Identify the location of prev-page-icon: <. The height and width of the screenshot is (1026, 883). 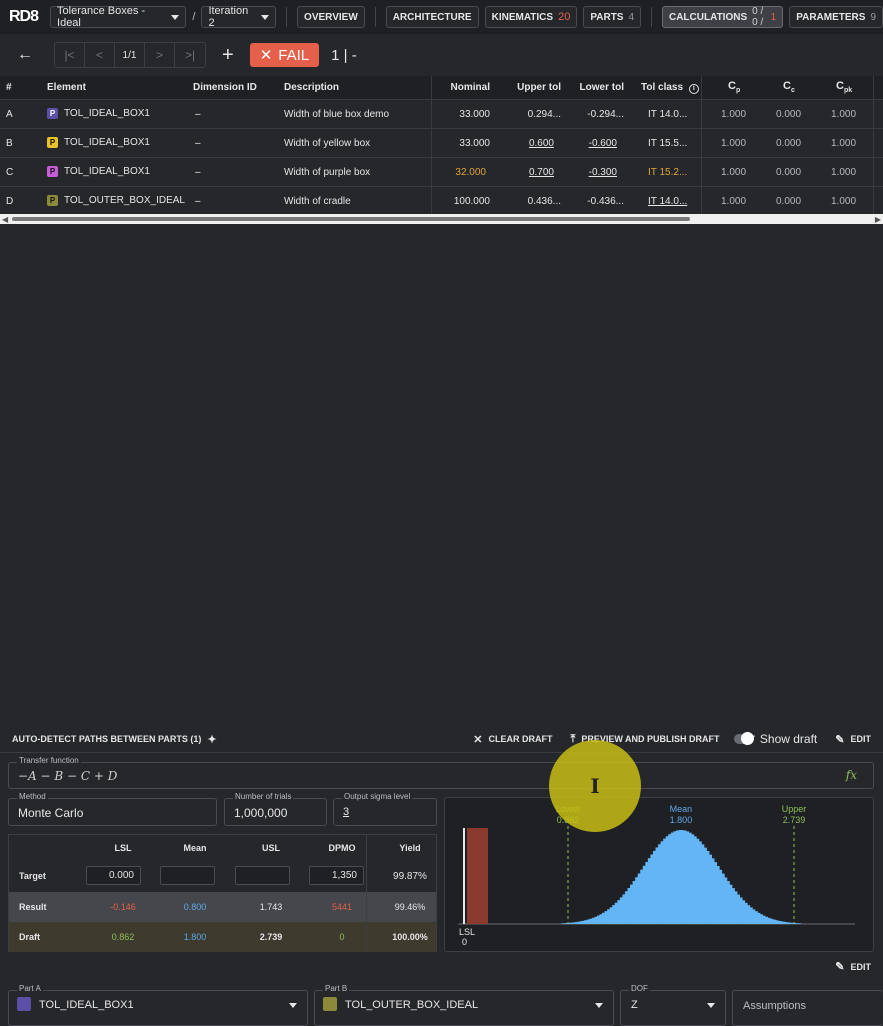
(100, 55).